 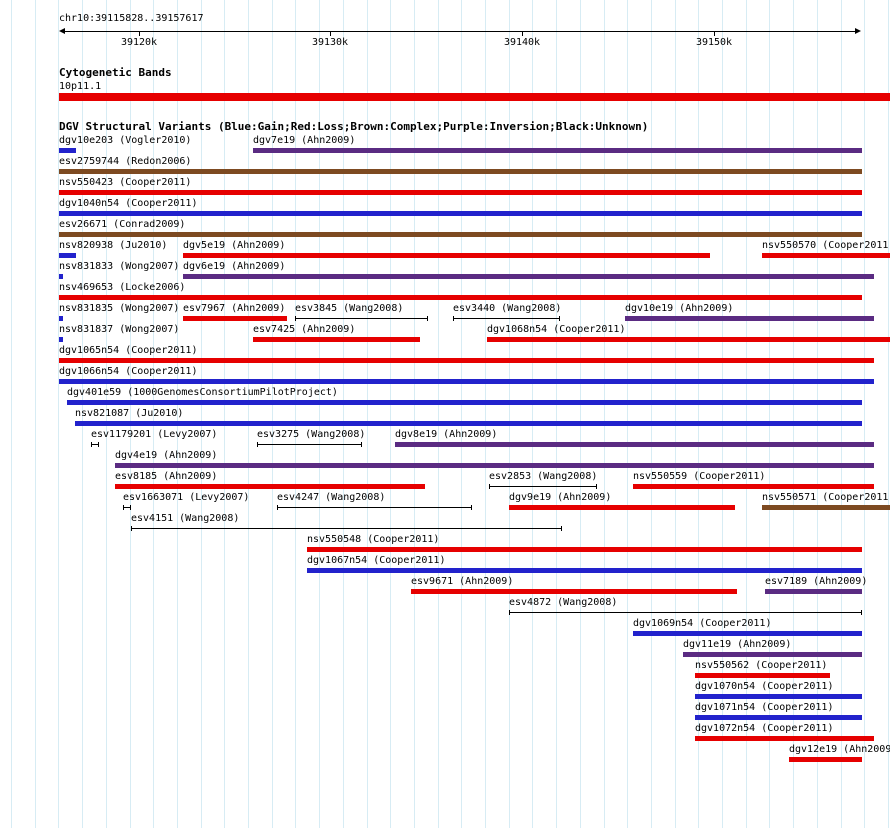 I want to click on cytoband-bar, so click(x=474, y=97).